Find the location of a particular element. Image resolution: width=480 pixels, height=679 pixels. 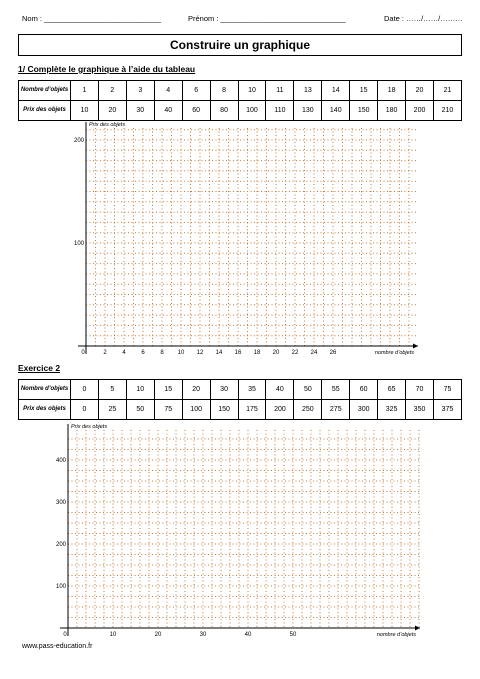

nombre-cell: 0 is located at coordinates (84, 389).